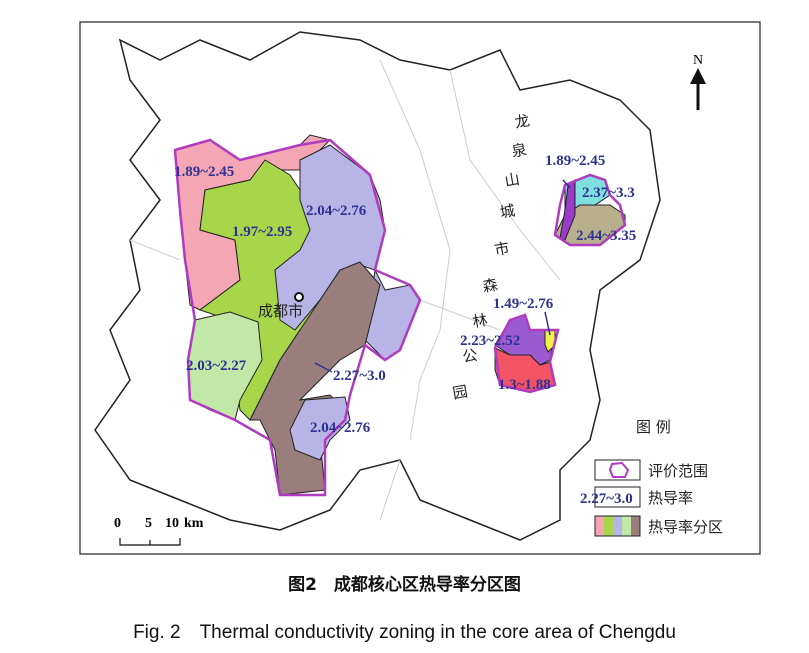 Image resolution: width=809 pixels, height=653 pixels. What do you see at coordinates (490, 341) in the screenshot?
I see `zone-label: 2.23~2.52` at bounding box center [490, 341].